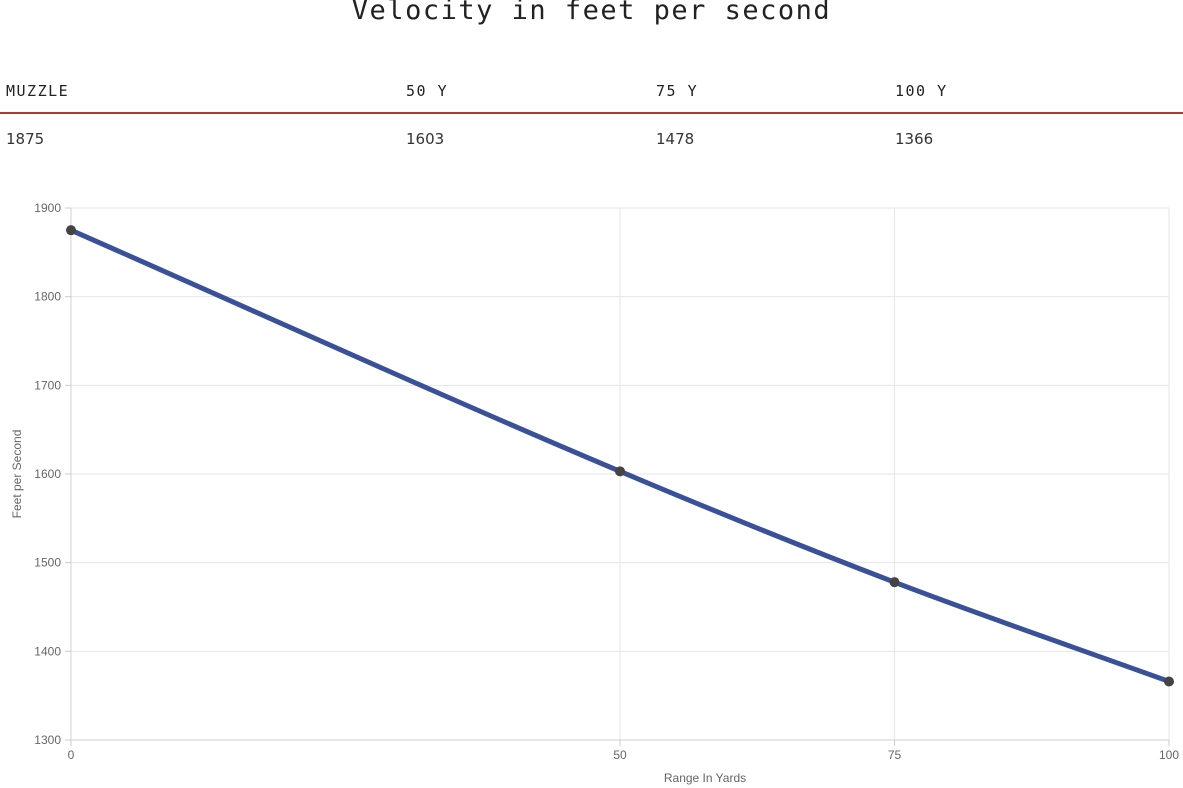  Describe the element at coordinates (47, 297) in the screenshot. I see `y-tick-label: 1800` at that location.